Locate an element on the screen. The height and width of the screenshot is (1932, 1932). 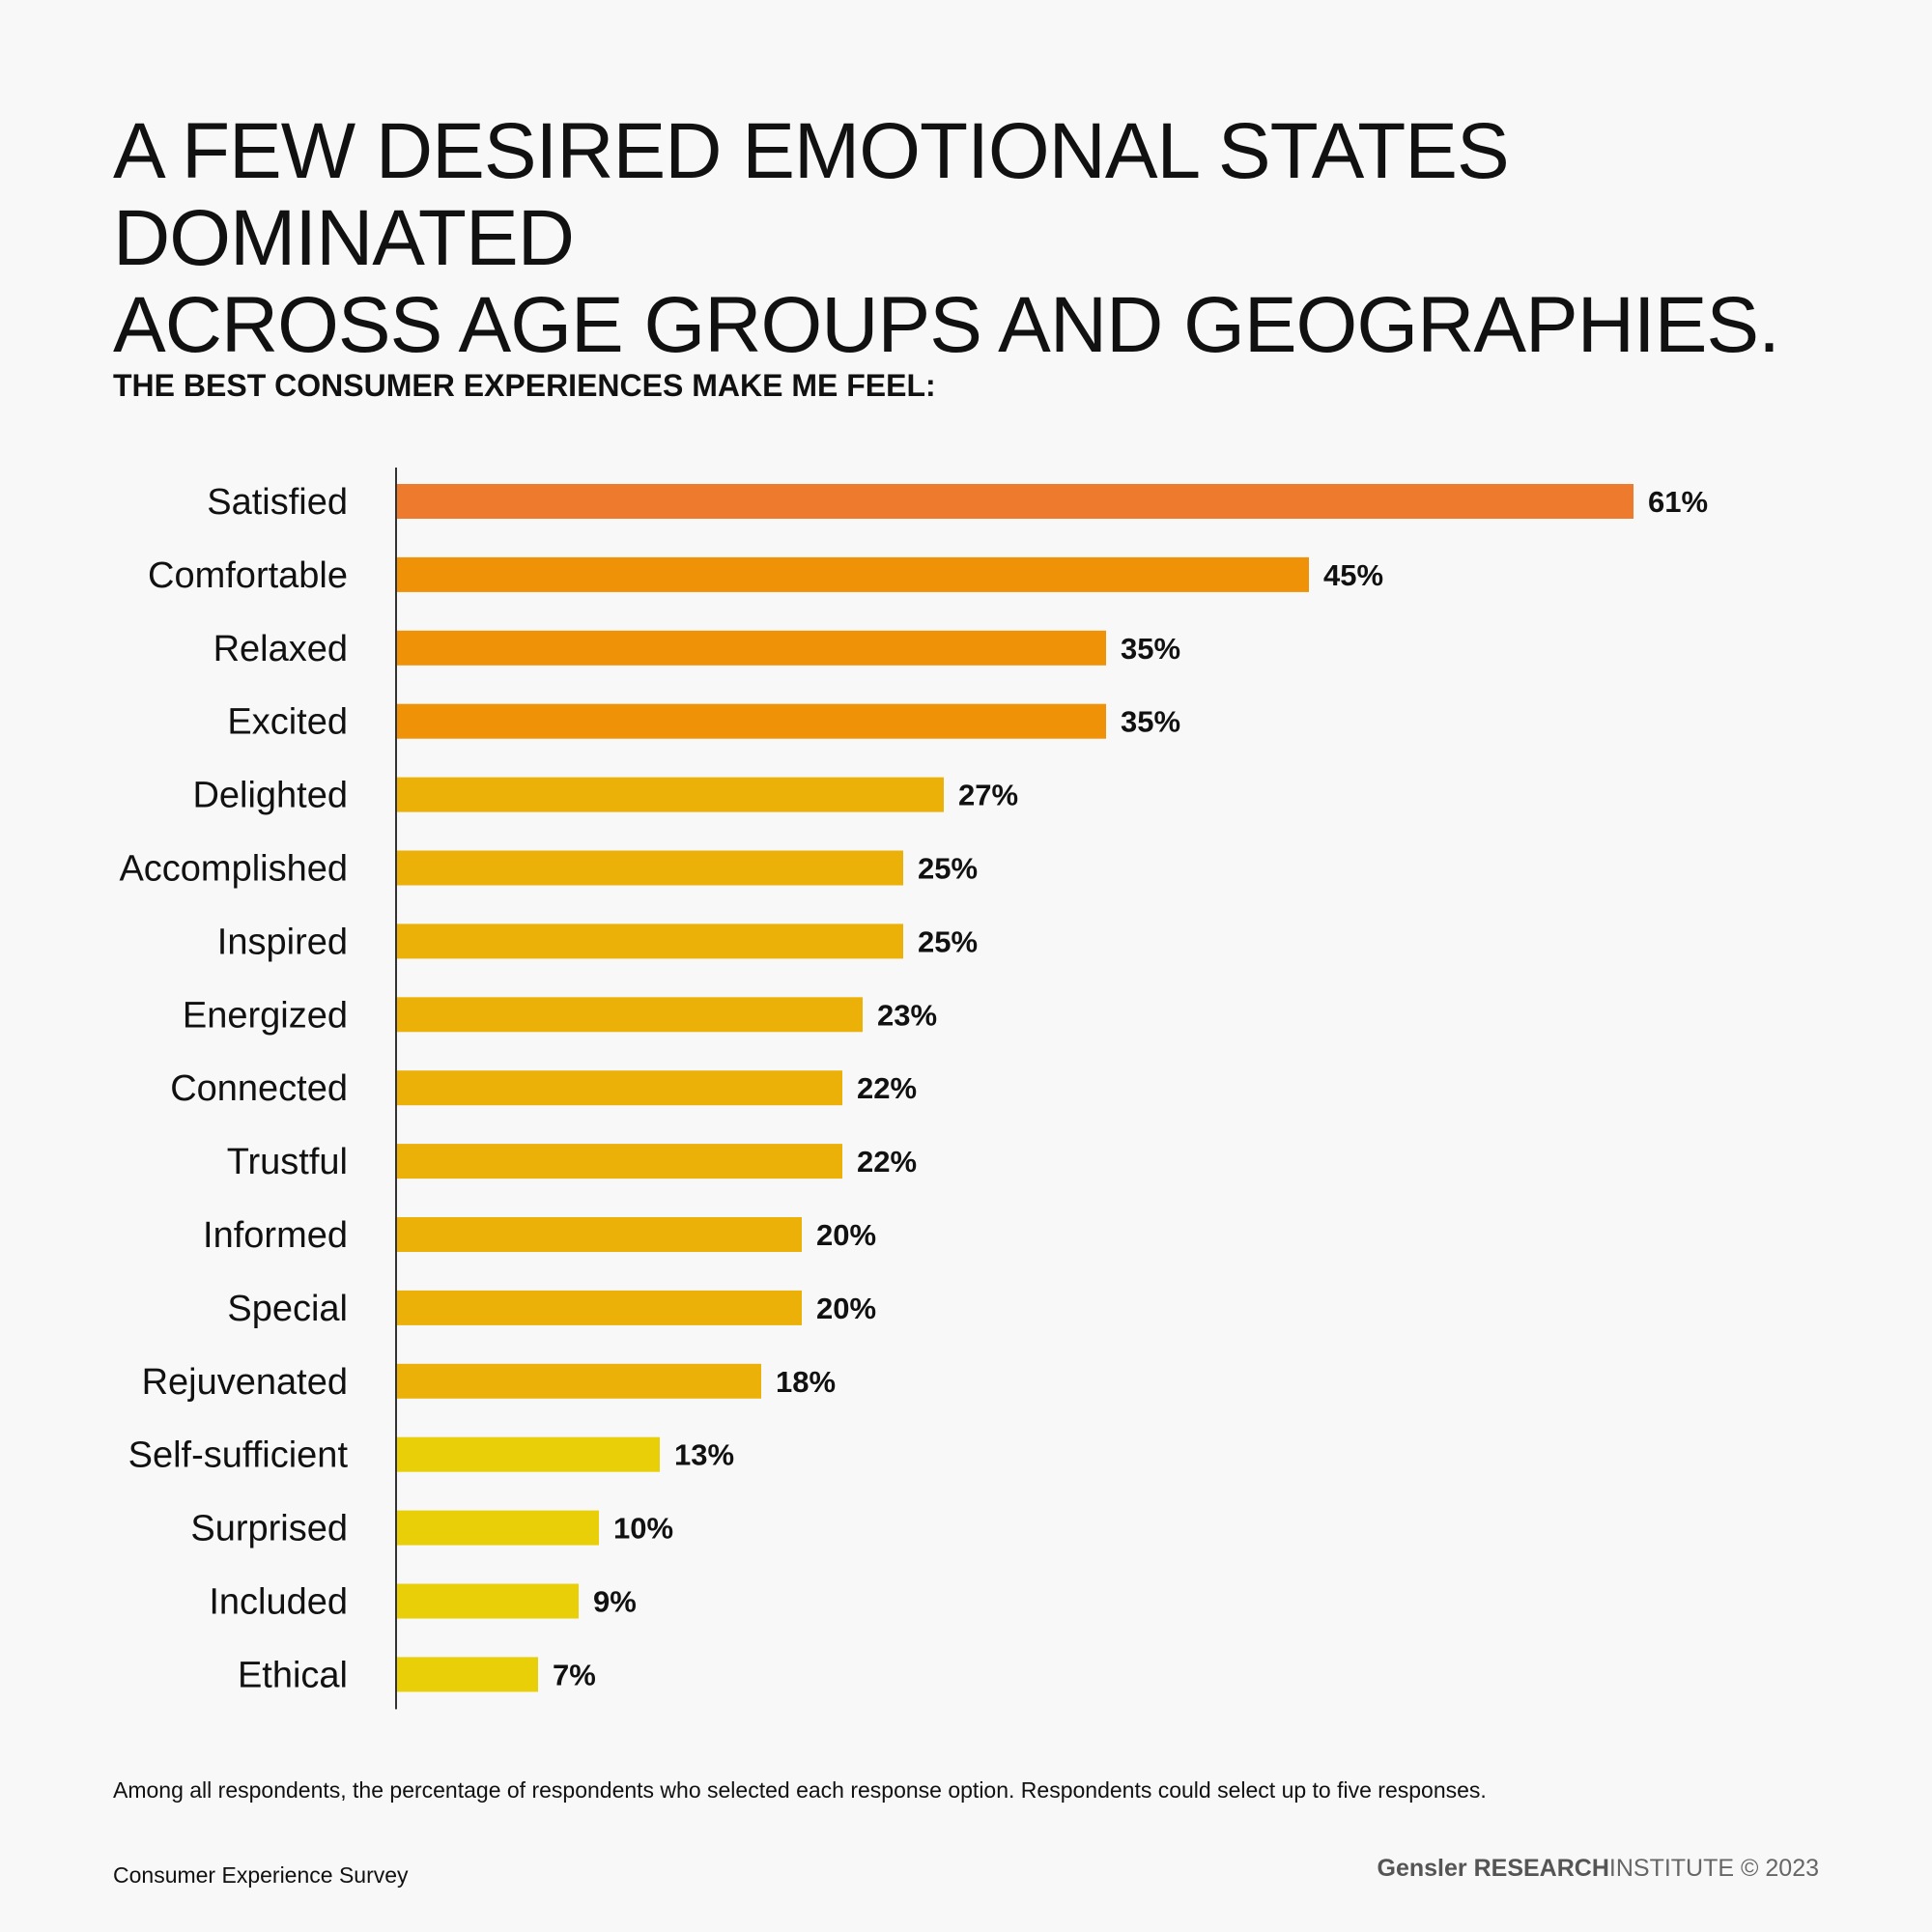
brand-mark: Gensler RESEARCHINSTITUTE © 2023 is located at coordinates (1598, 1869).